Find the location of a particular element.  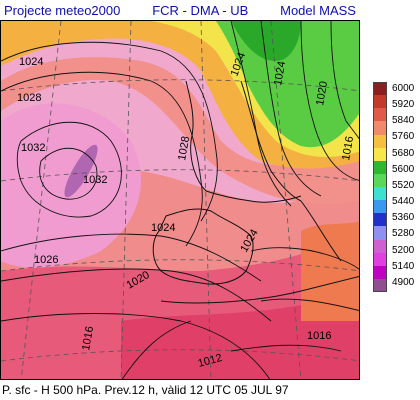

field-purple-core is located at coordinates (81, 171).